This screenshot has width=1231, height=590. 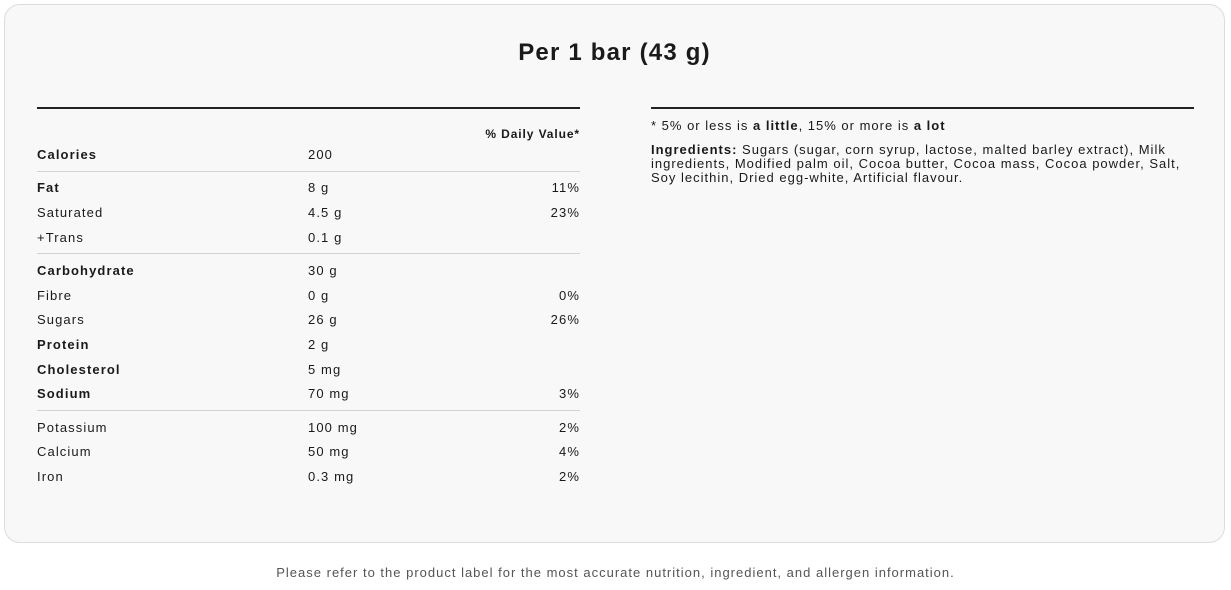 I want to click on nutrient-amount: 0 g, so click(x=319, y=295).